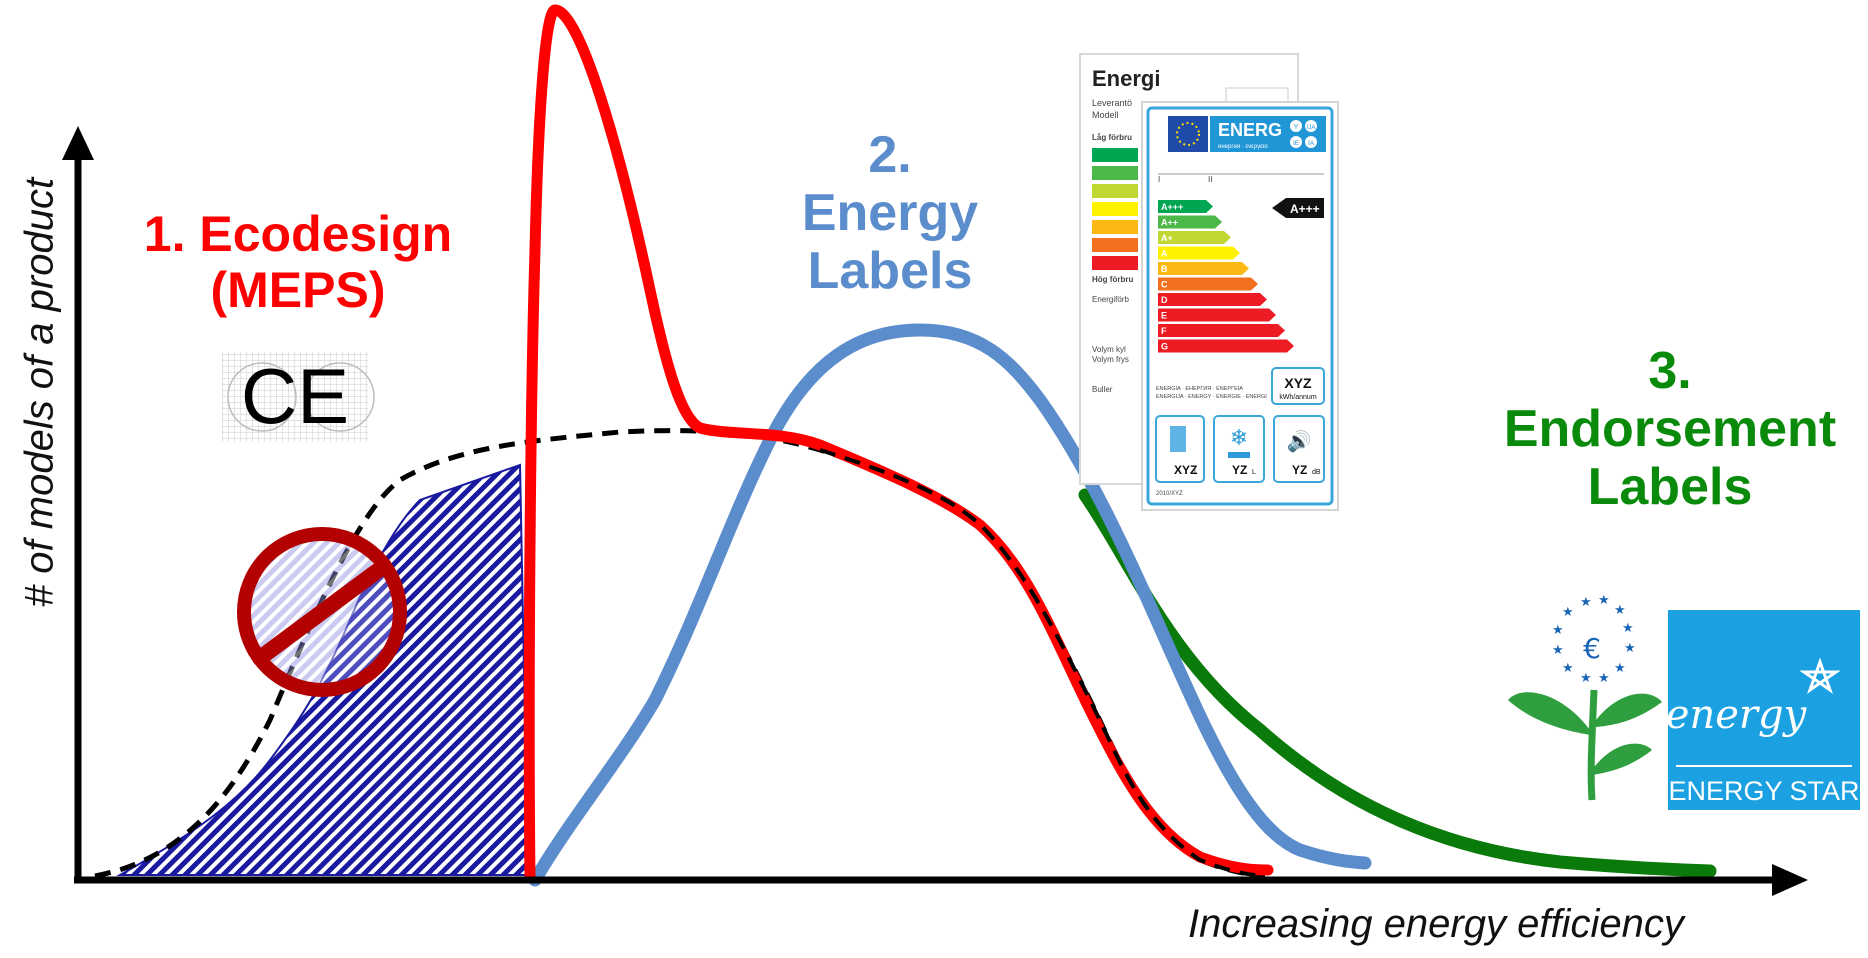 The height and width of the screenshot is (958, 1868). Describe the element at coordinates (1299, 441) in the screenshot. I see `speaker-icon: 🔊` at that location.